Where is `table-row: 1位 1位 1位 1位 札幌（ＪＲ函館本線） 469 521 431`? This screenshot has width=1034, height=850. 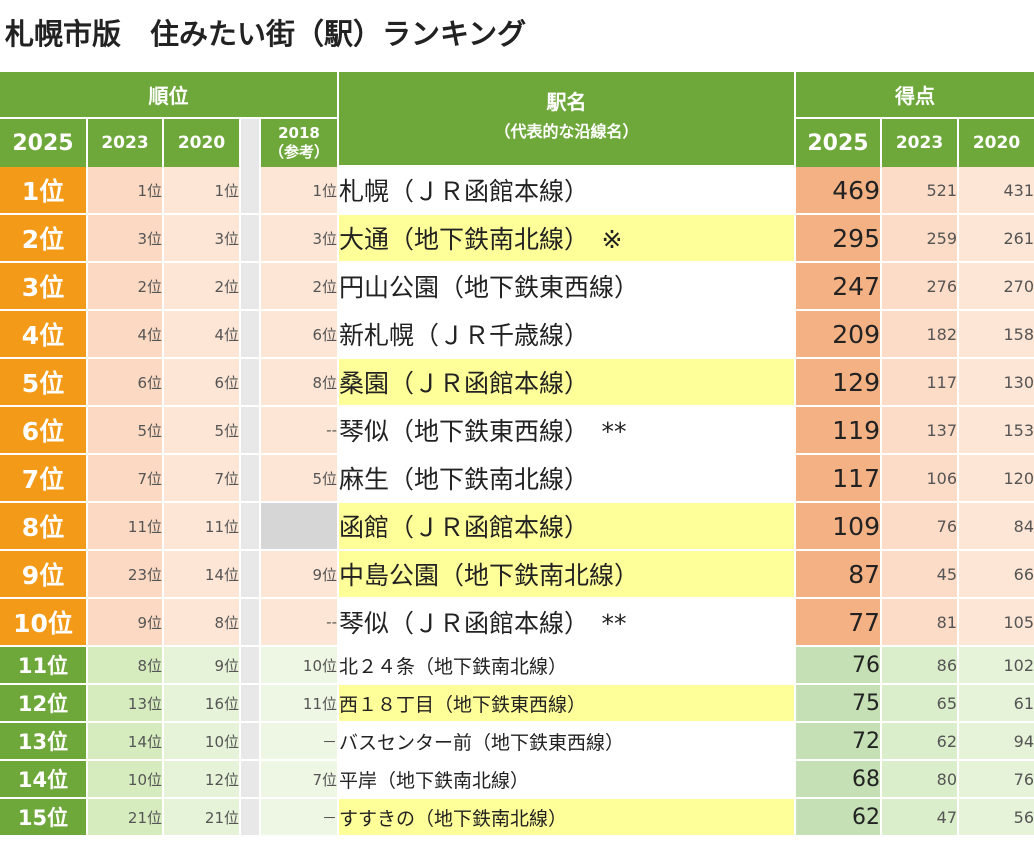 table-row: 1位 1位 1位 1位 札幌（ＪＲ函館本線） 469 521 431 is located at coordinates (517, 191).